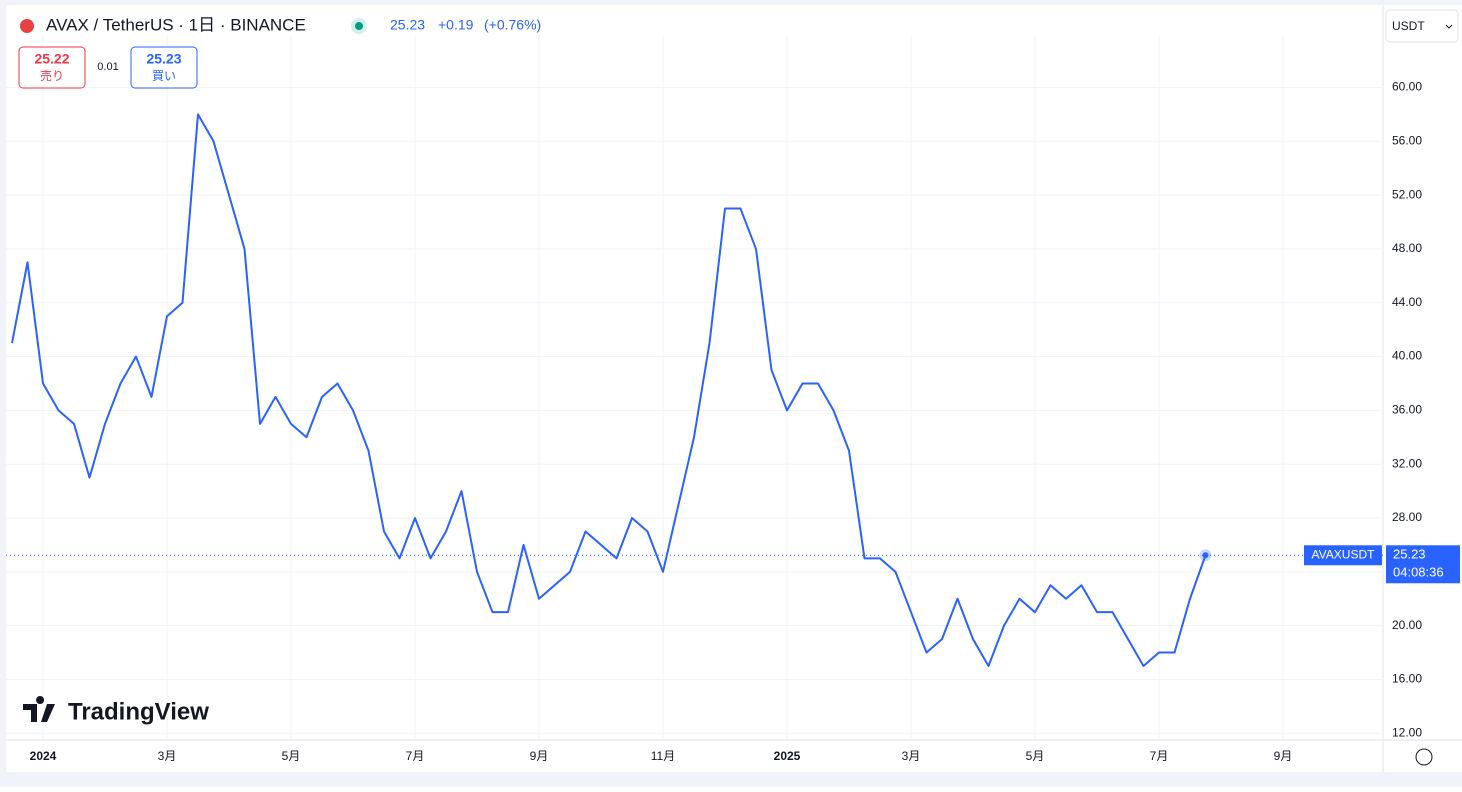 The height and width of the screenshot is (792, 1462). I want to click on symbol: AVAX / TetherUS · 1日 · BINANCE, so click(176, 24).